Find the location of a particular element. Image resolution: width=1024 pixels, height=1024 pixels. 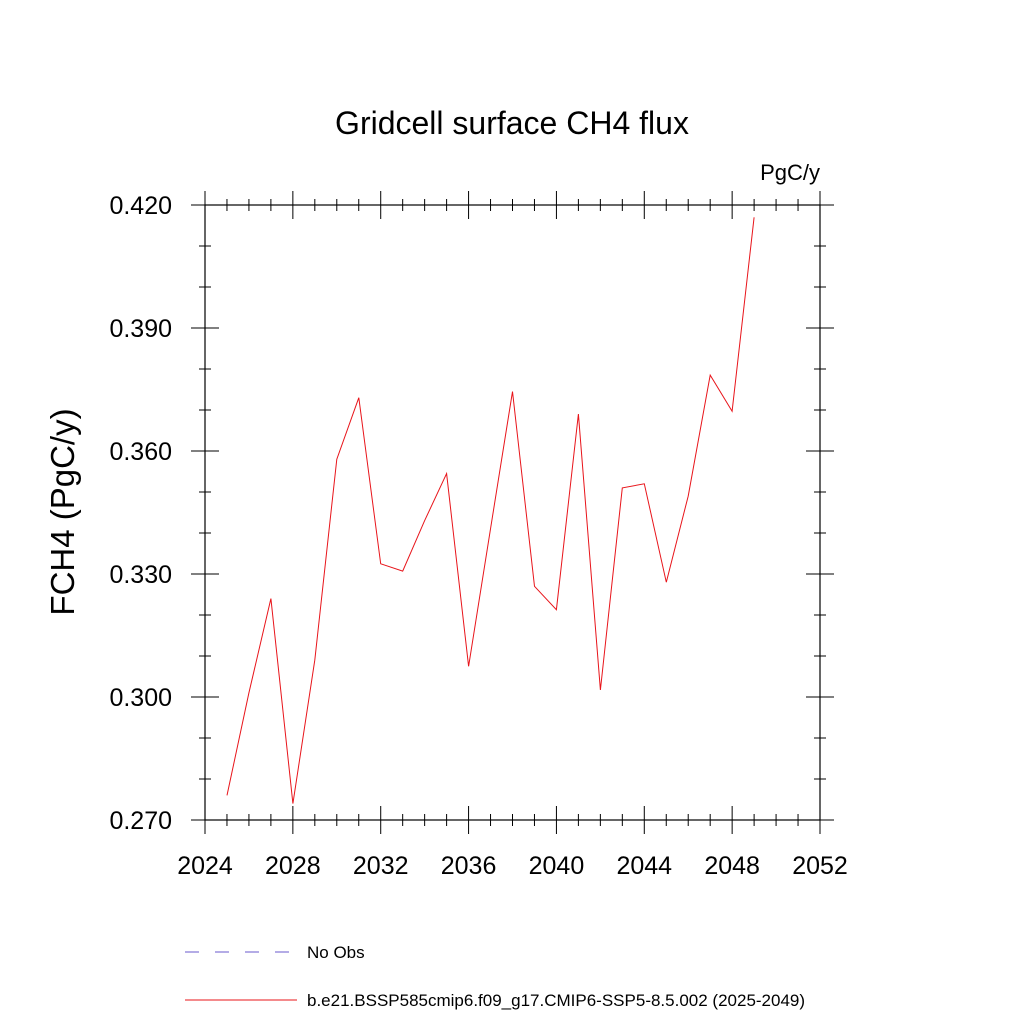

x-tick-label: 2048 is located at coordinates (732, 866).